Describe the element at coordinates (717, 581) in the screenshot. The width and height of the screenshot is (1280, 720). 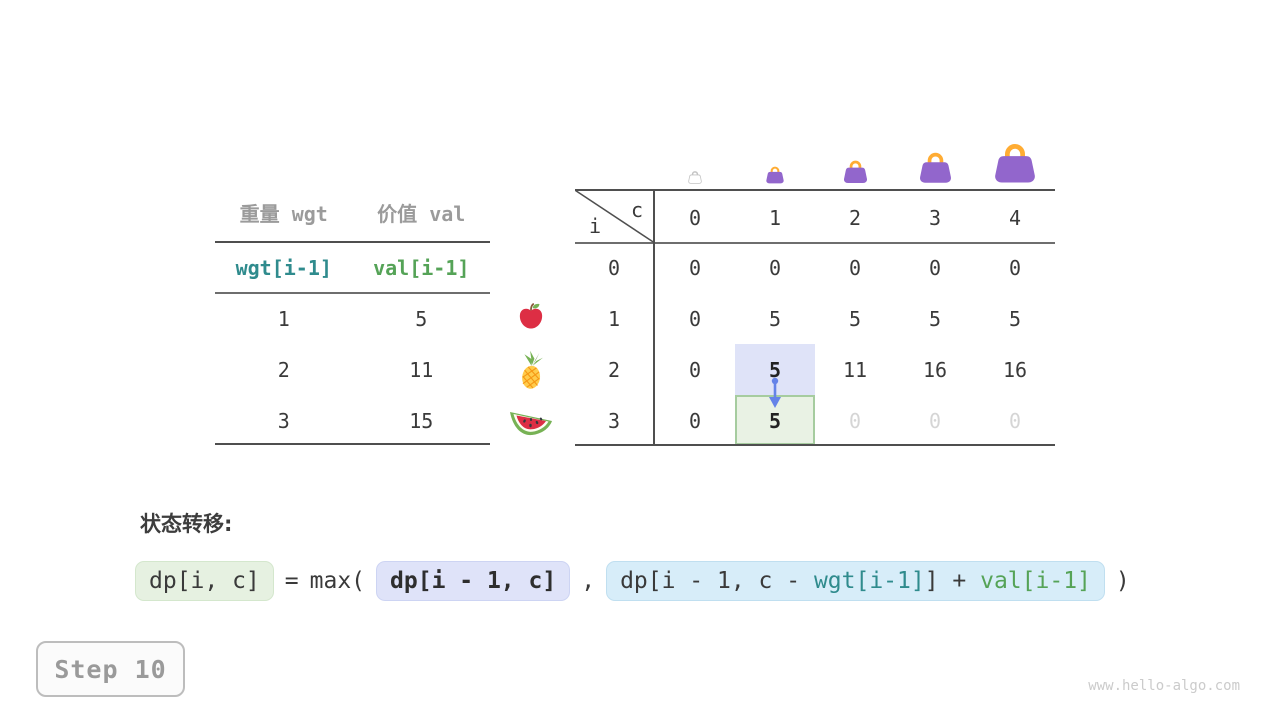
I see `formula-arg2-part: dp[i - 1, c -` at that location.